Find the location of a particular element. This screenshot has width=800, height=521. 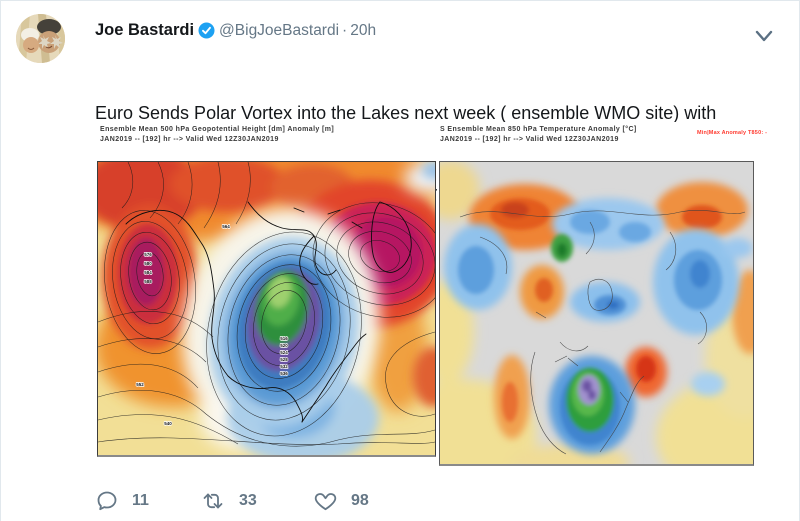

svg-text: 516 is located at coordinates (284, 338).